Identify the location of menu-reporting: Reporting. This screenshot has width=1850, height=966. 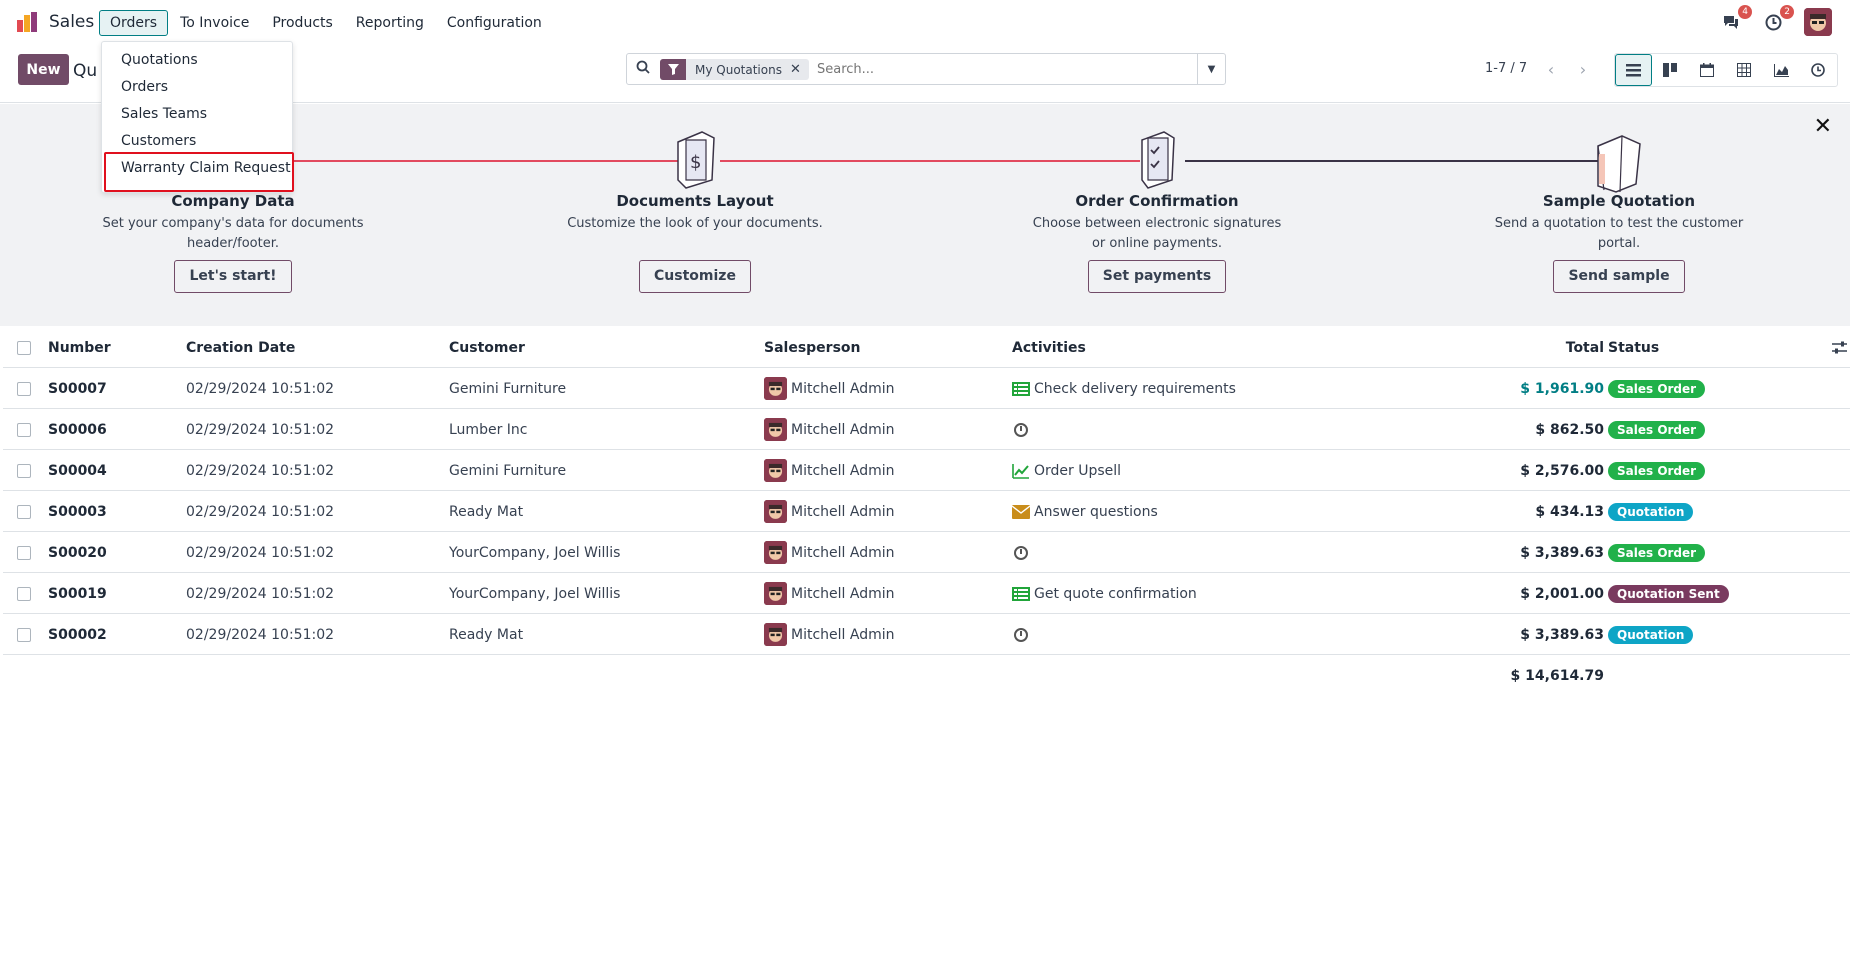
(389, 23).